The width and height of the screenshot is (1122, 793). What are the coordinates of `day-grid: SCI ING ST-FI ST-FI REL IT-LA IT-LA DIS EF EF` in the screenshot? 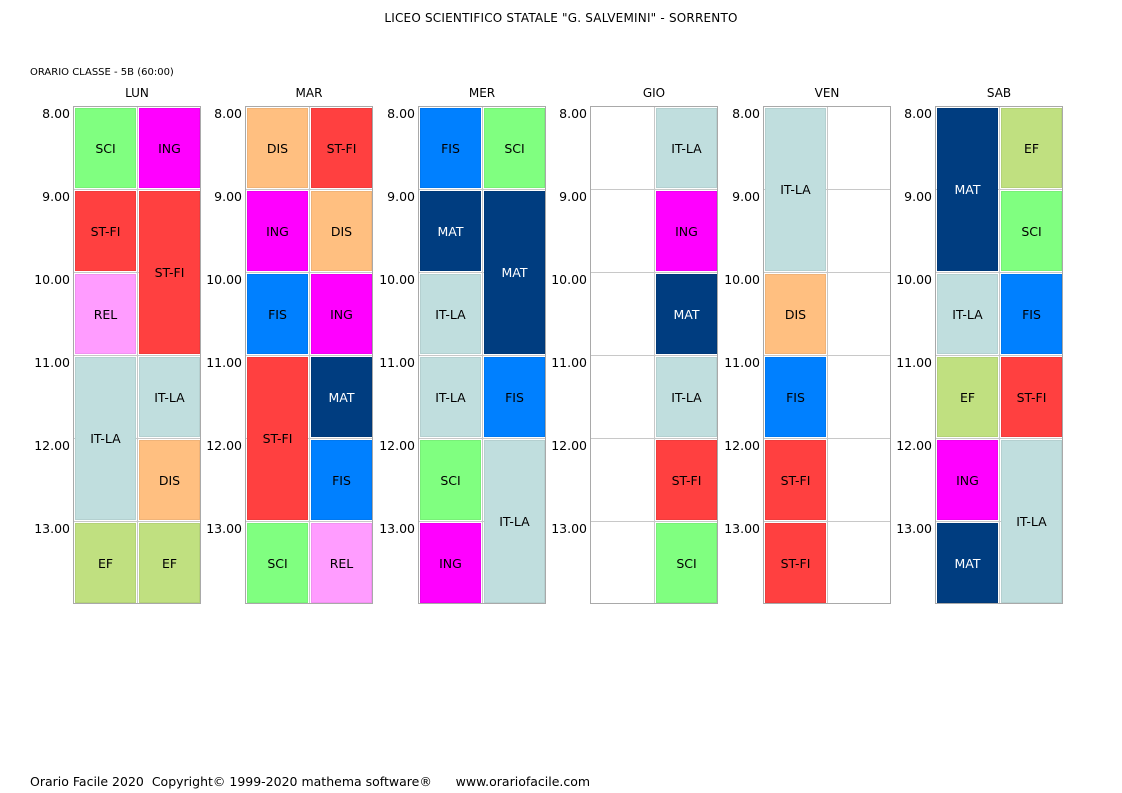 It's located at (137, 355).